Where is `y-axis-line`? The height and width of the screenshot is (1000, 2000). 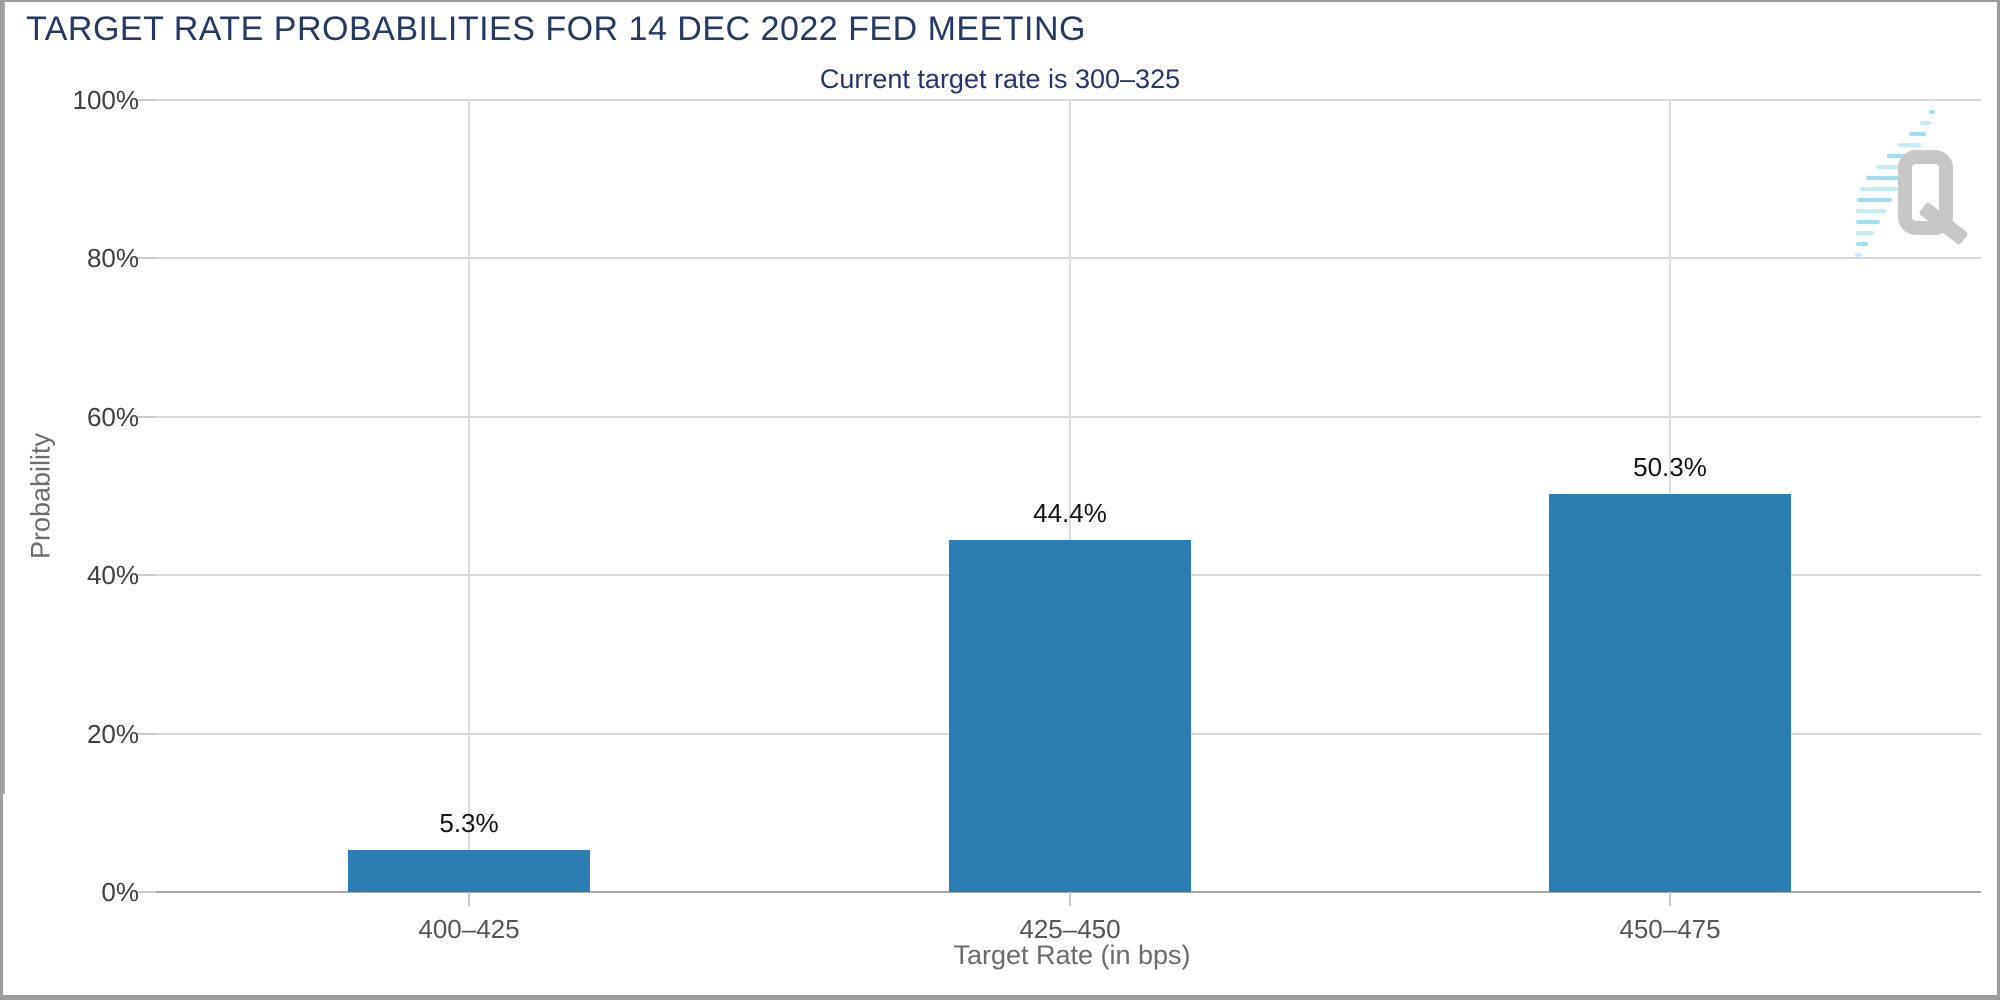
y-axis-line is located at coordinates (4, 398).